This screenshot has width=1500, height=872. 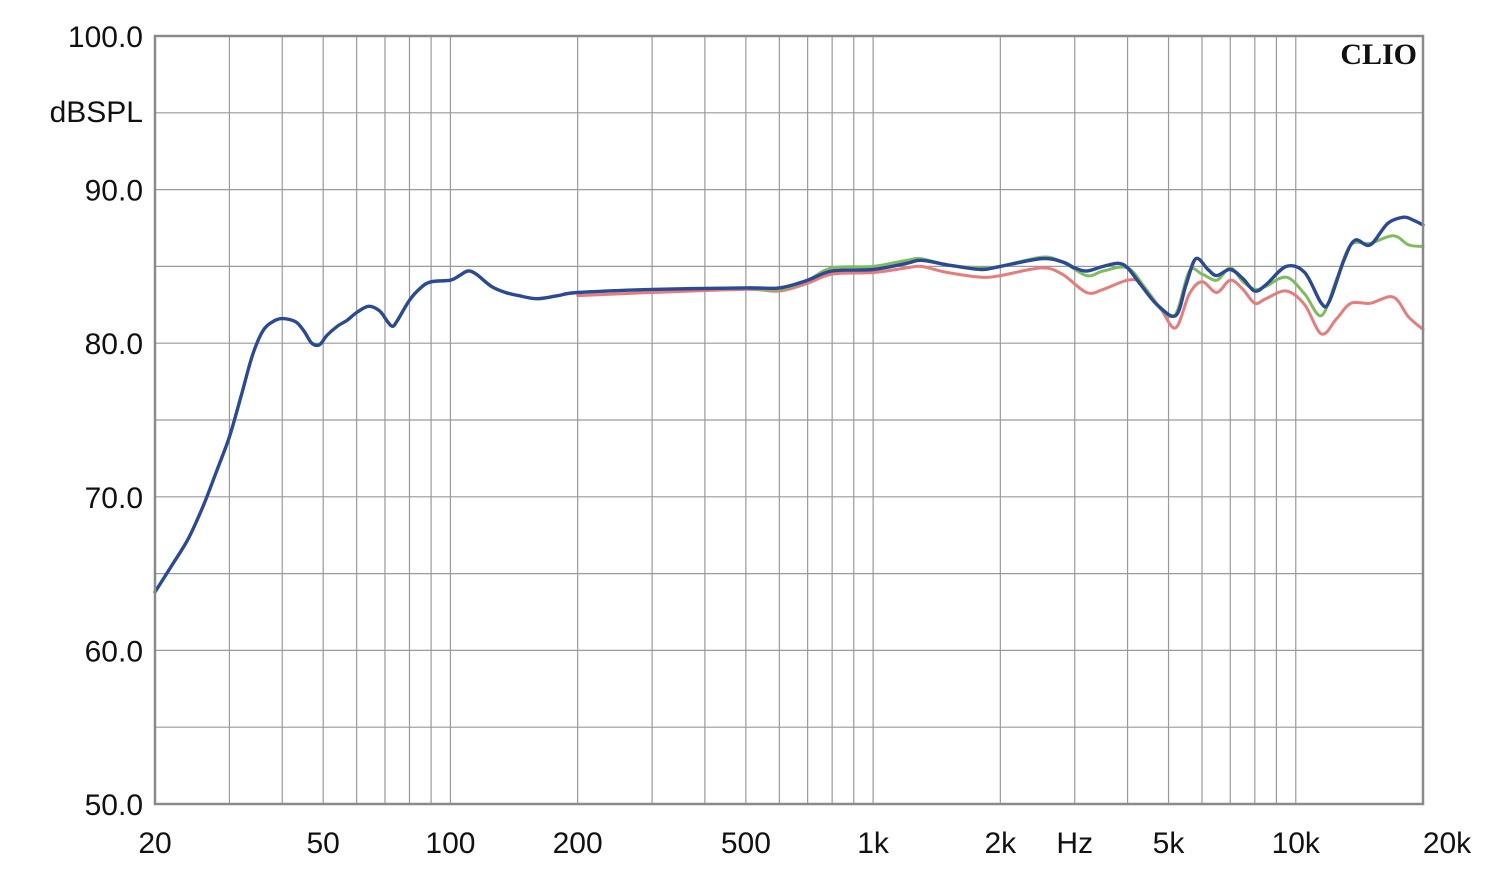 I want to click on x-tick-label: 500, so click(x=746, y=843).